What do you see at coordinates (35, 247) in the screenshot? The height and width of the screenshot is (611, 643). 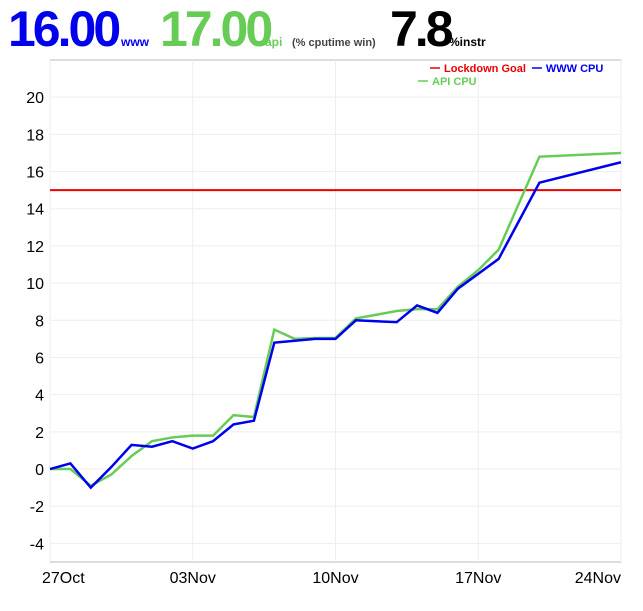 I see `y-tick-label: 12` at bounding box center [35, 247].